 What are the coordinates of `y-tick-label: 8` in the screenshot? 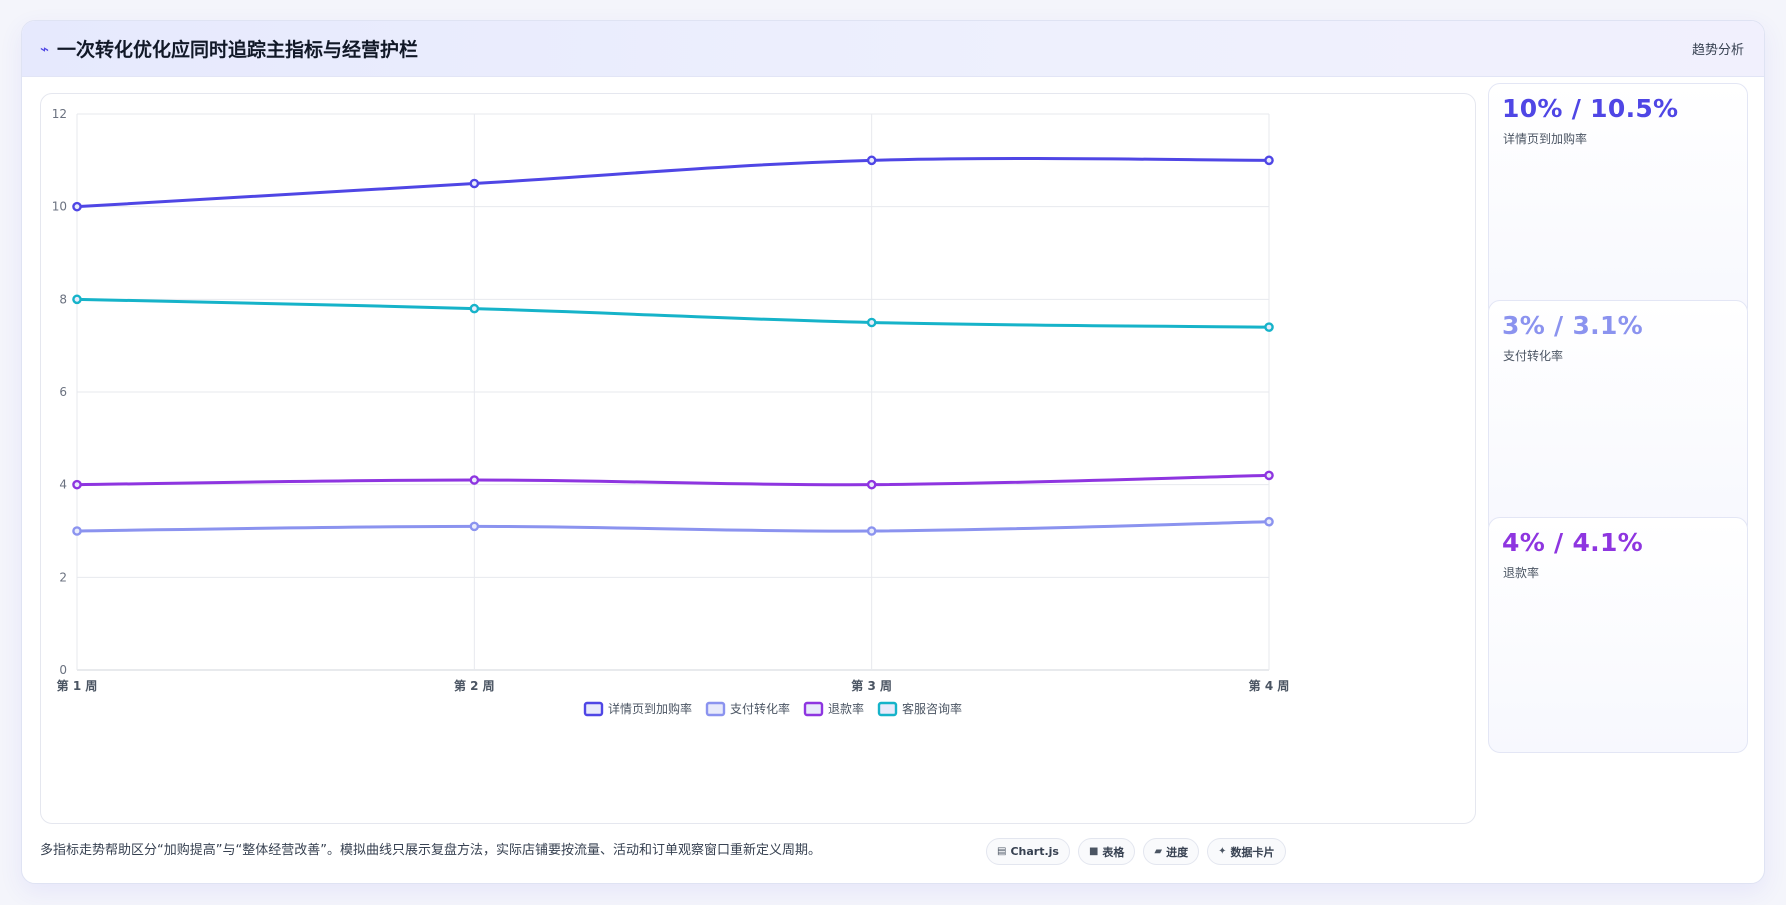 It's located at (63, 299).